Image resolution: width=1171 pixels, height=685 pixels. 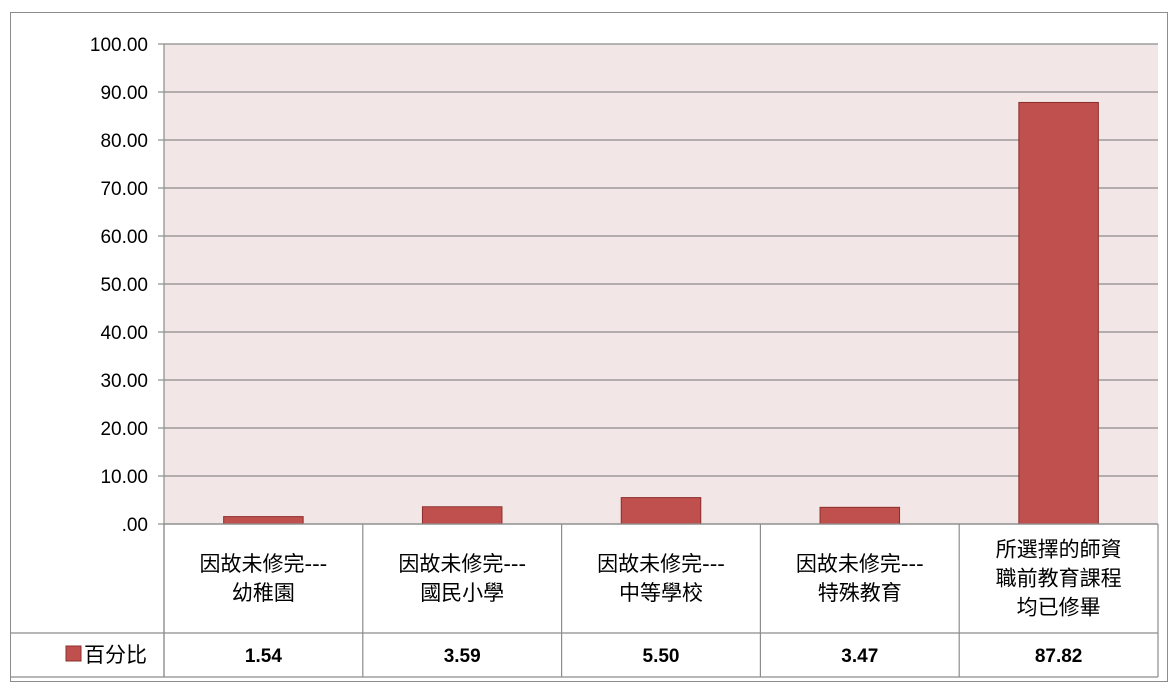 What do you see at coordinates (1059, 656) in the screenshot?
I see `data-value-label: 87.82` at bounding box center [1059, 656].